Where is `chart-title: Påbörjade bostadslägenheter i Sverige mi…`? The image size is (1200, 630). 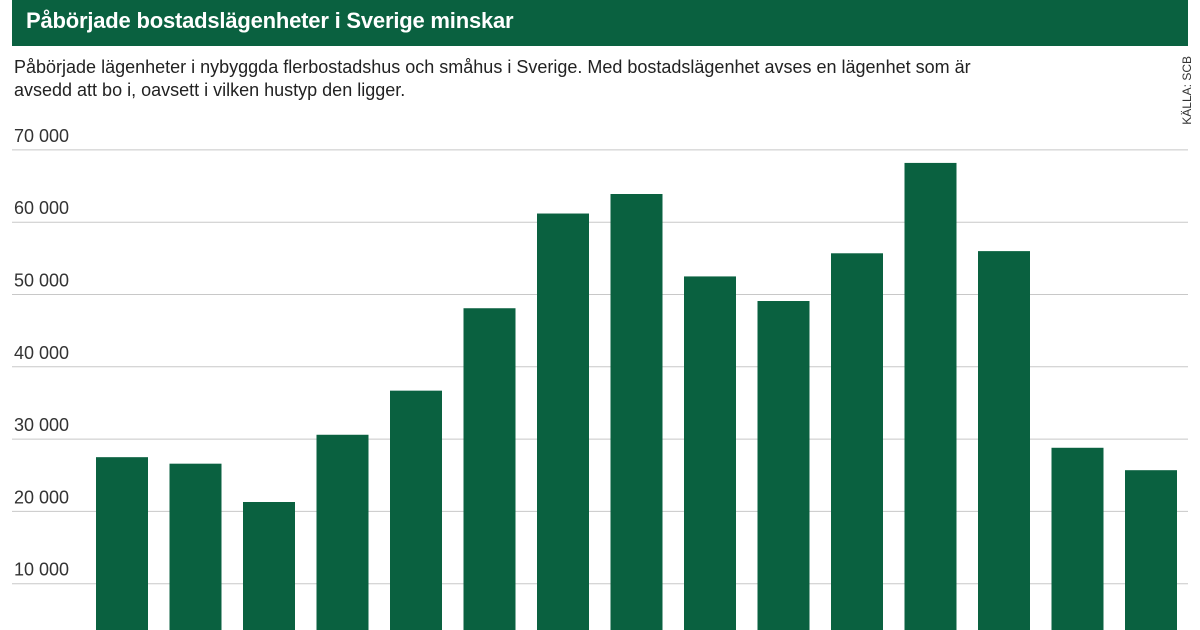
chart-title: Påbörjade bostadslägenheter i Sverige mi… is located at coordinates (270, 20).